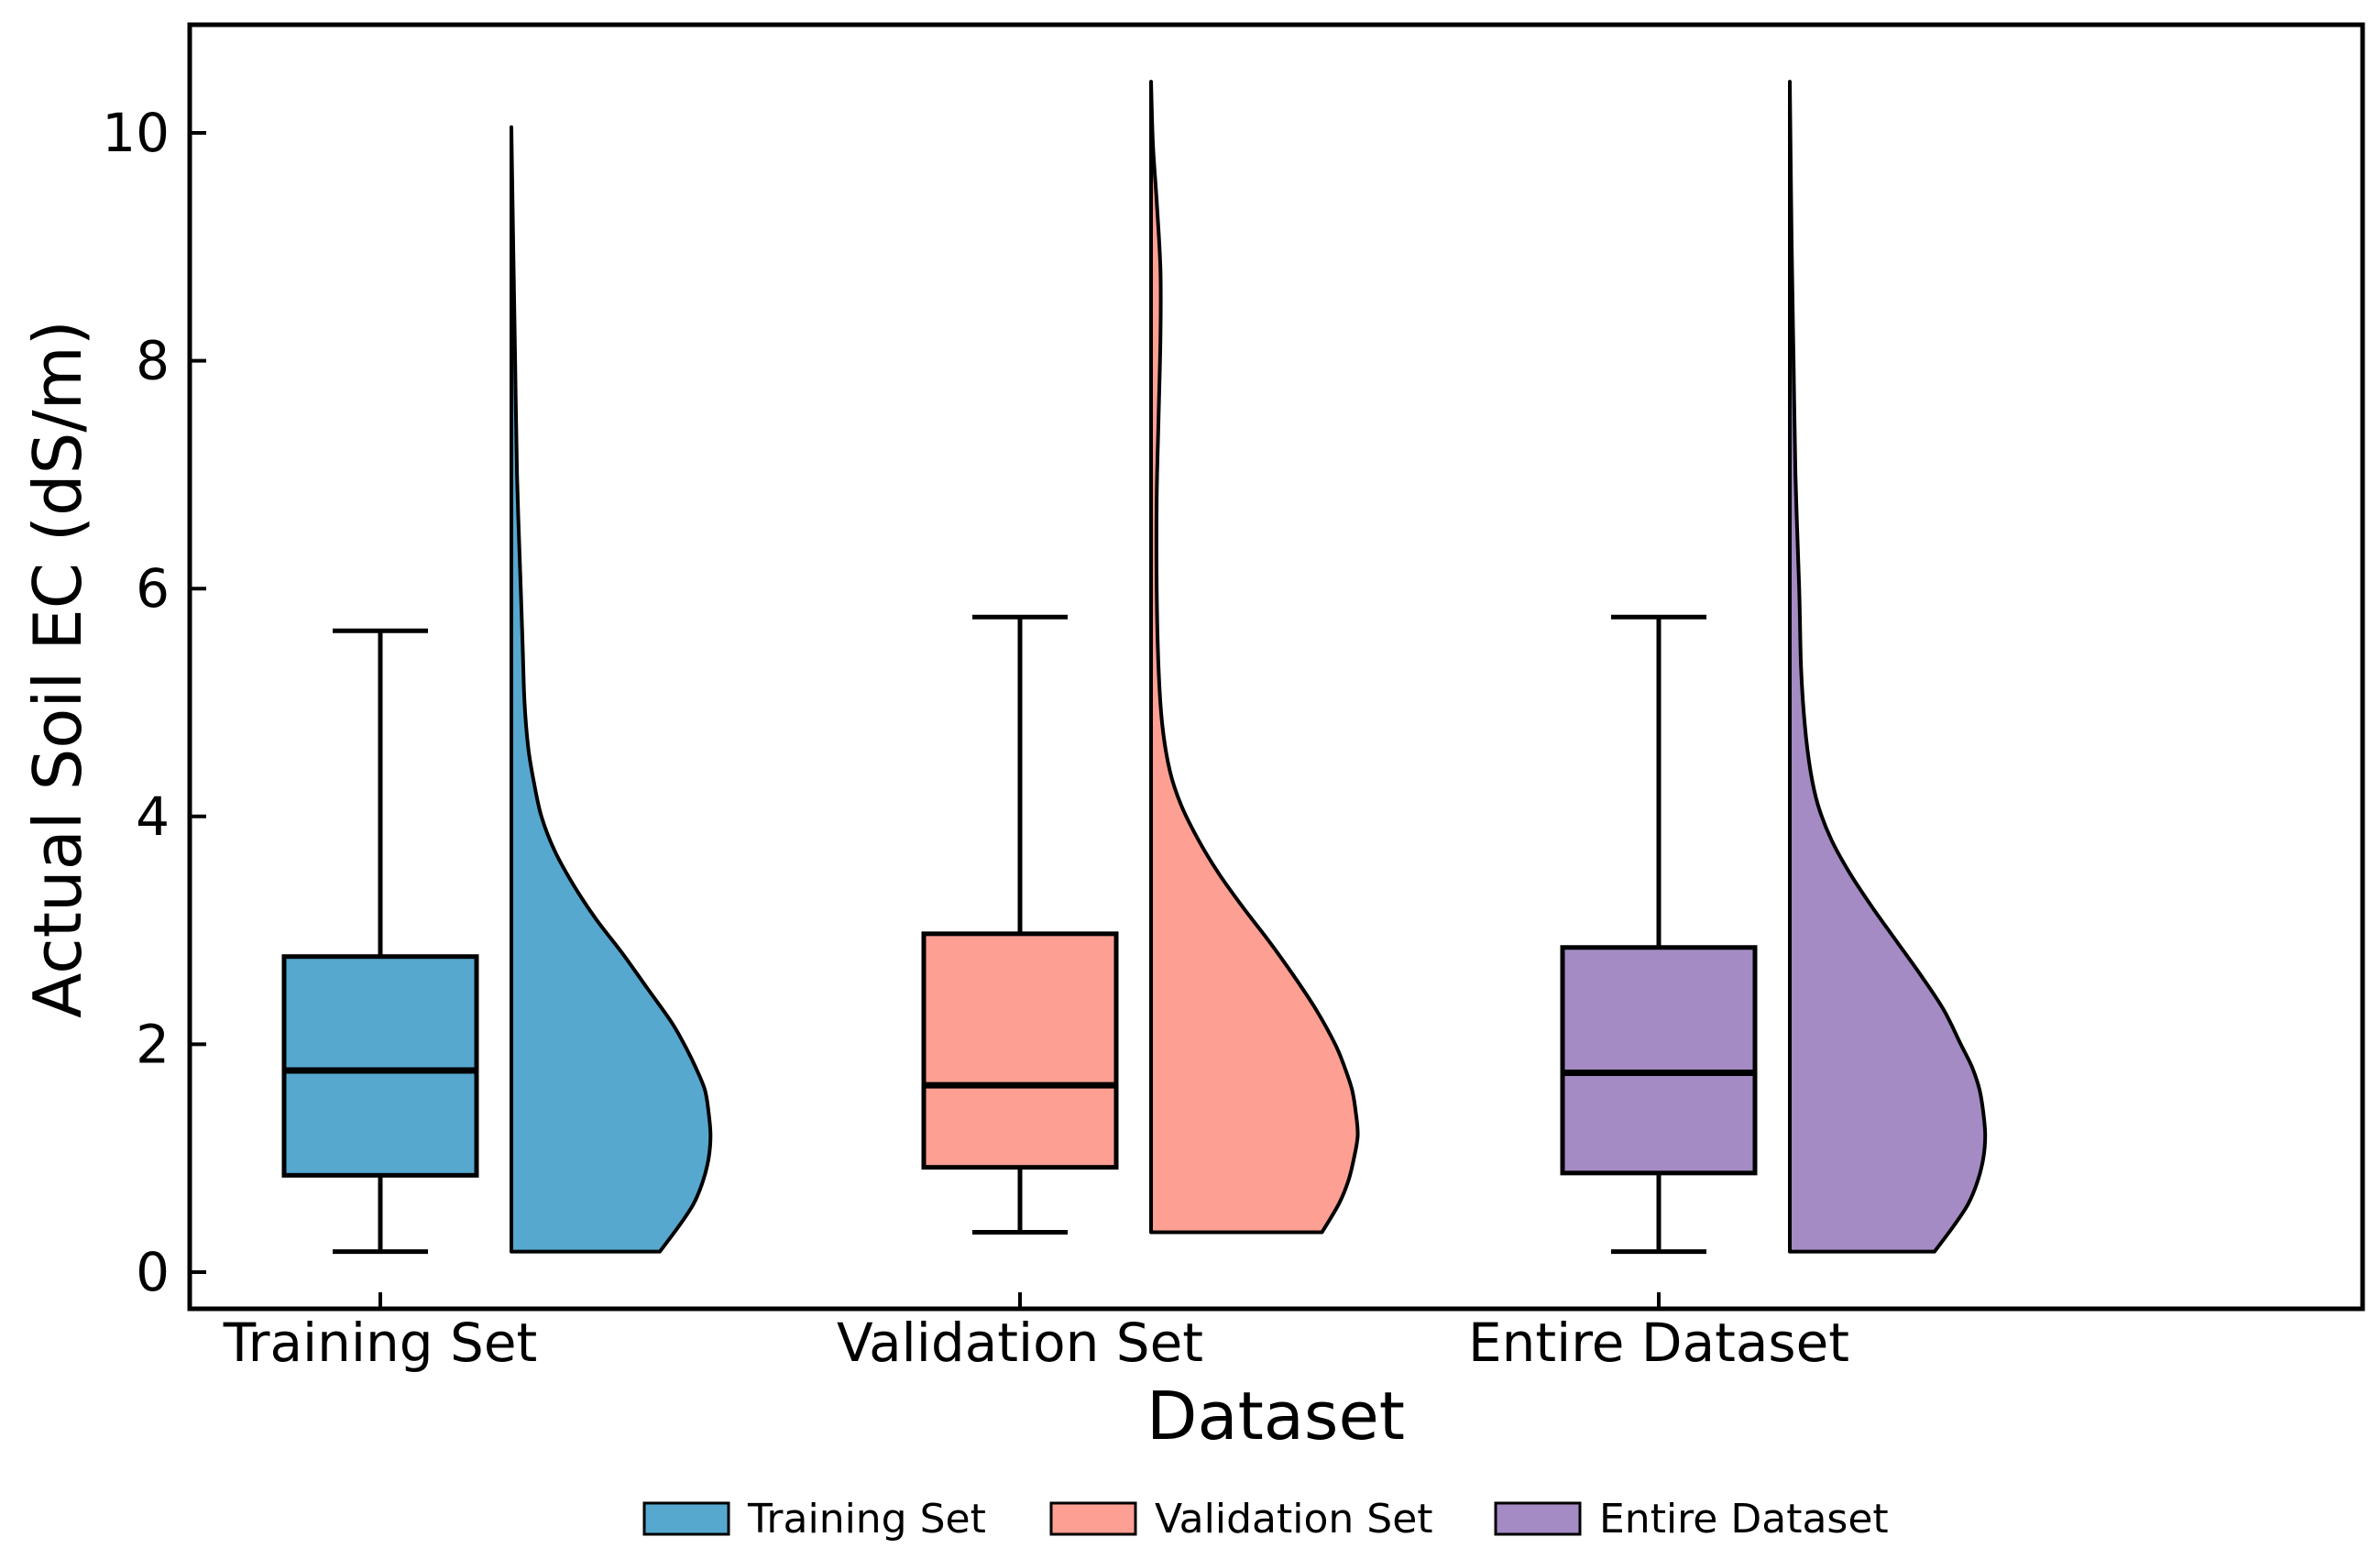 This screenshot has height=1548, width=2380. Describe the element at coordinates (136, 133) in the screenshot. I see `y-tick-label: 10` at that location.